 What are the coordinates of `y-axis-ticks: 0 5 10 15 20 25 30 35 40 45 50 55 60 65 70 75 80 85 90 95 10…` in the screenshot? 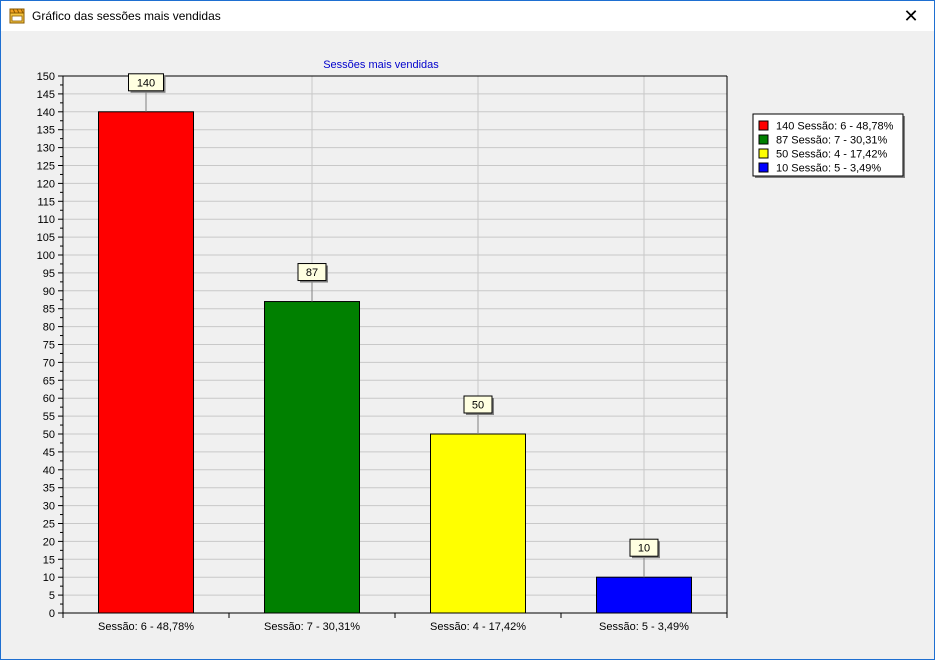 It's located at (50, 345).